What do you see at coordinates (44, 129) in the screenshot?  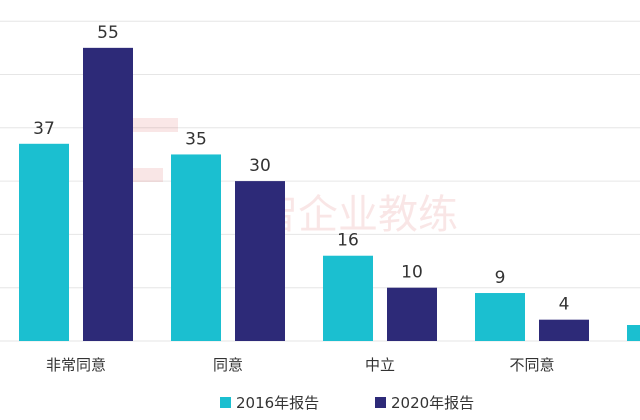 I see `value-label: 37` at bounding box center [44, 129].